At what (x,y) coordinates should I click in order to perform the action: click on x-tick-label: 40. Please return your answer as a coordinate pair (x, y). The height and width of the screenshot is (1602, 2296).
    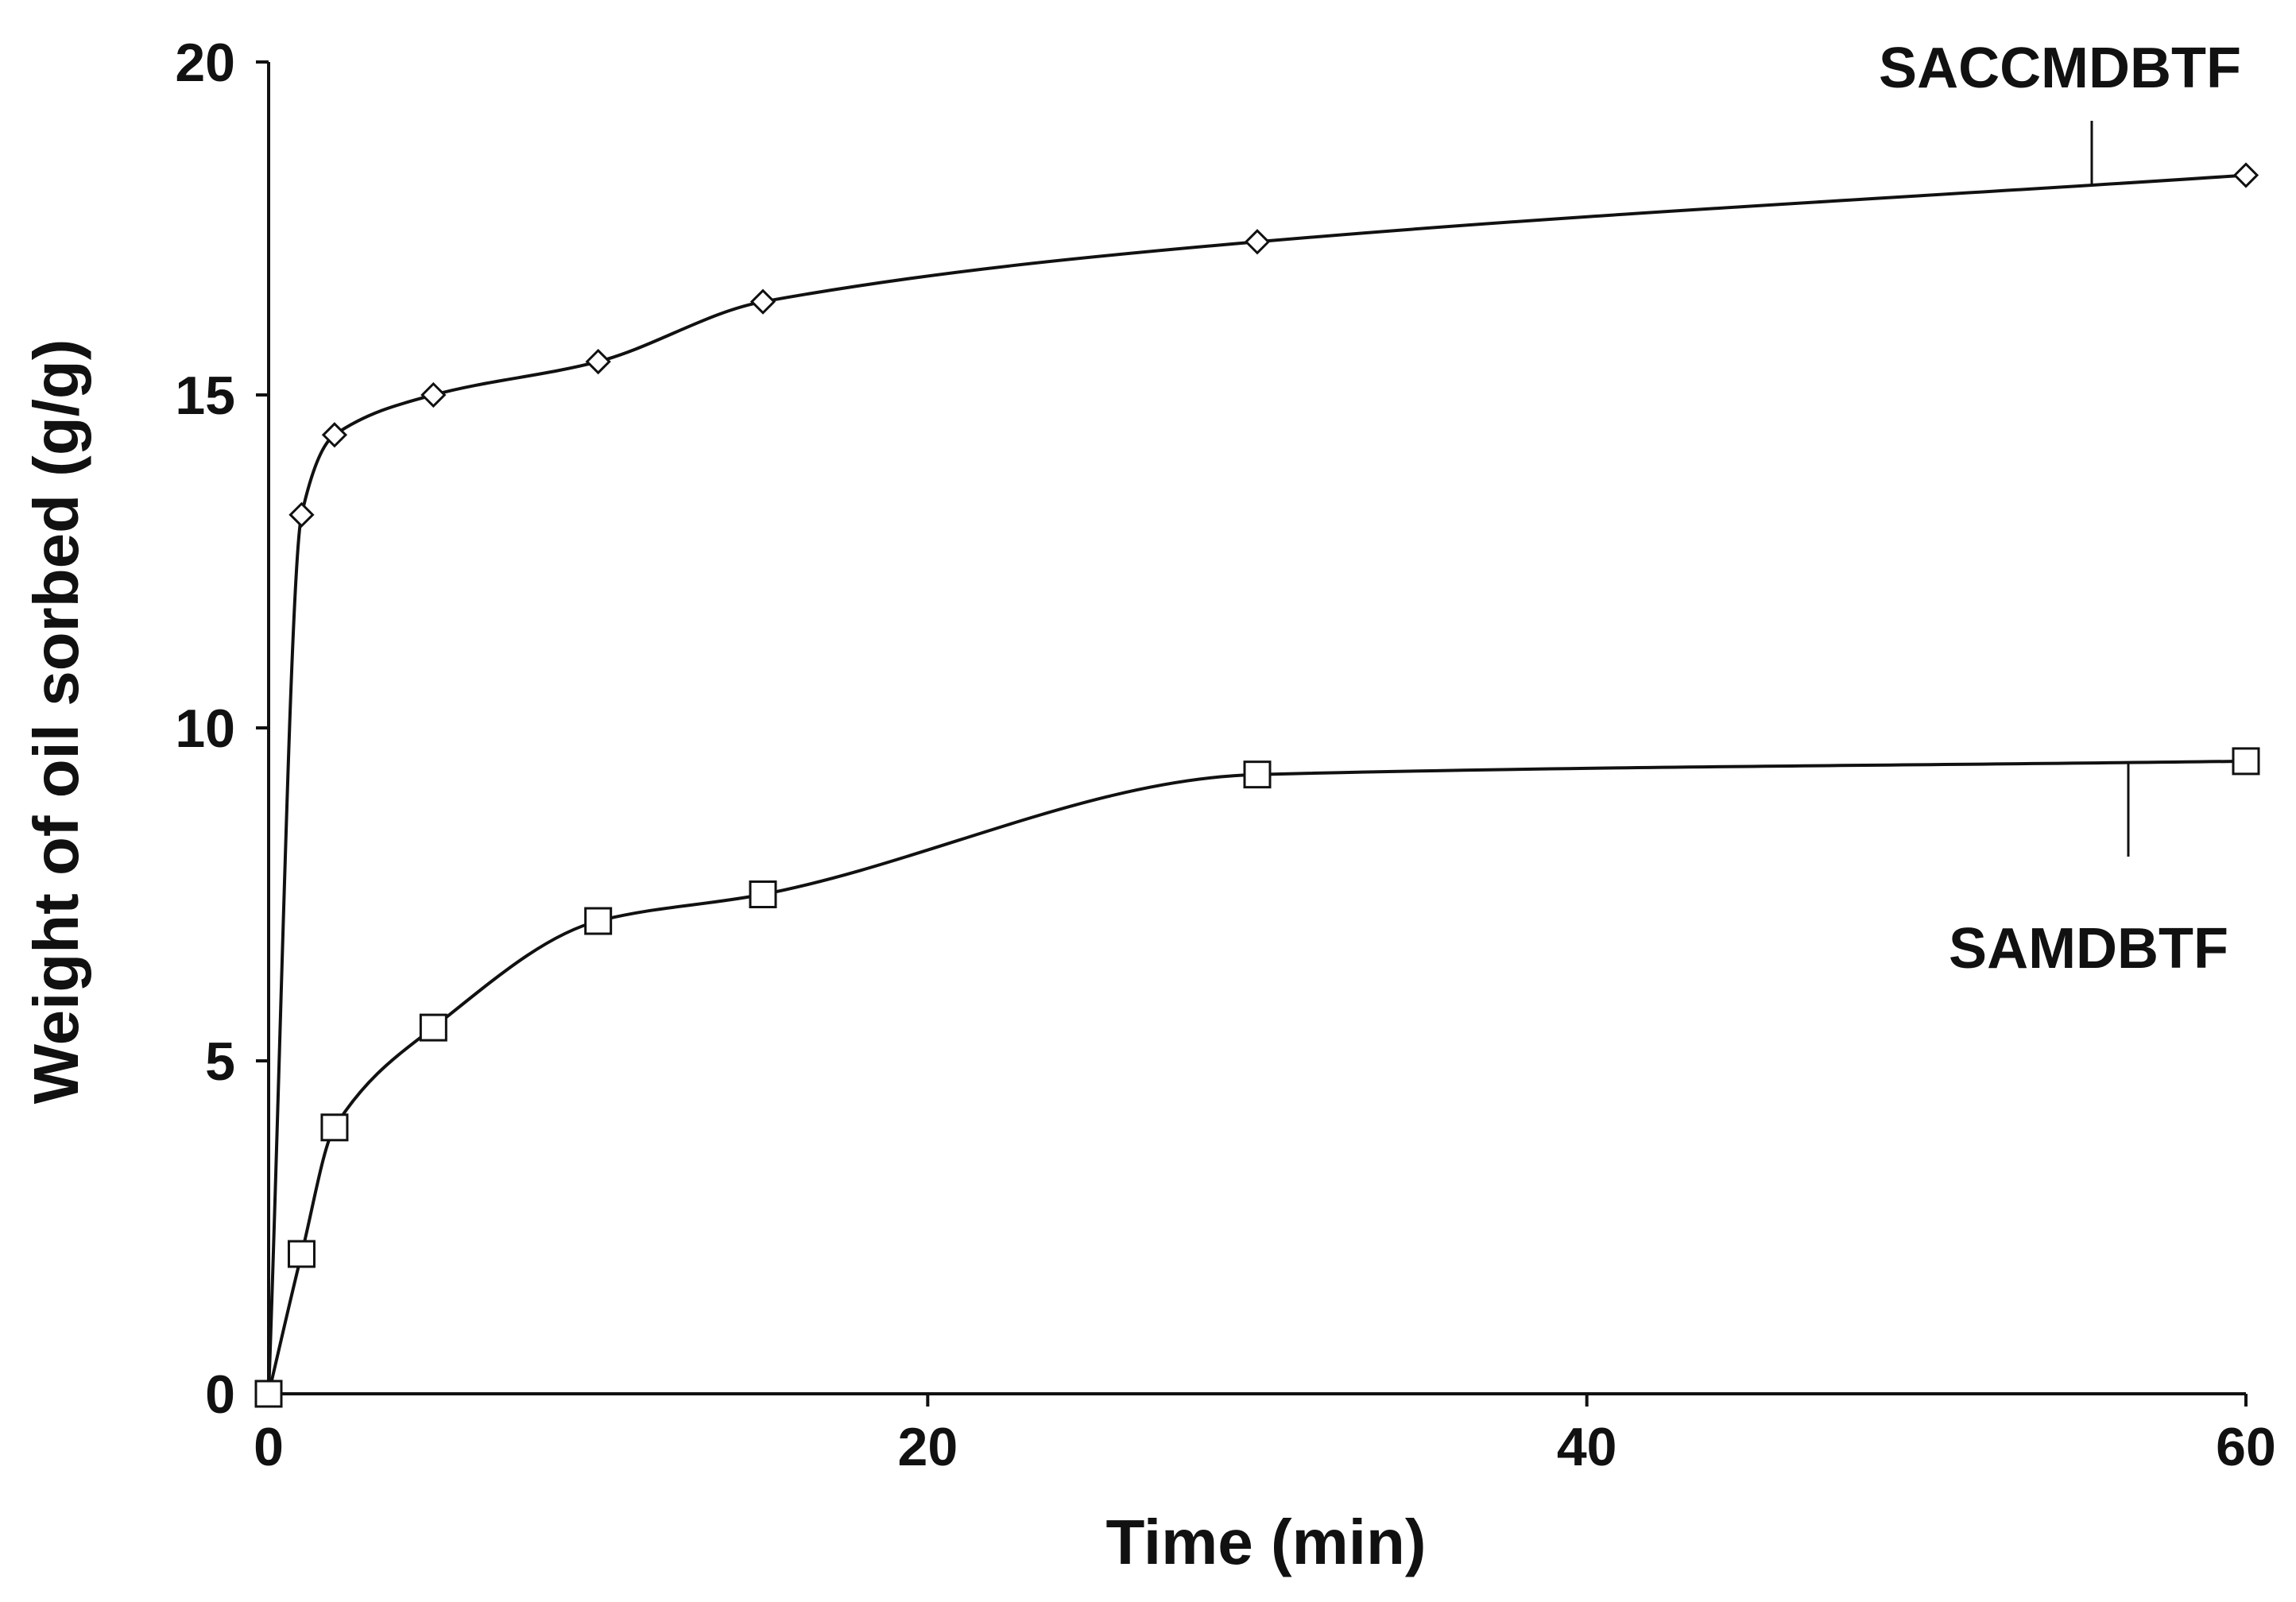
    Looking at the image, I should click on (1587, 1447).